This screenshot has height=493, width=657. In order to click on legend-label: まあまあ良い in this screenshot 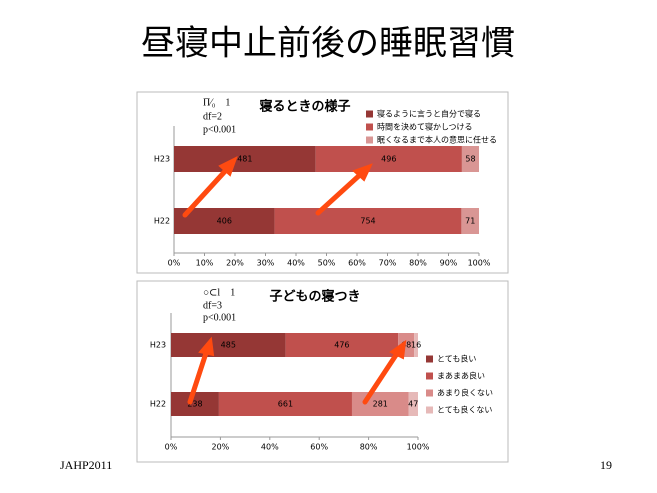, I will do `click(461, 376)`.